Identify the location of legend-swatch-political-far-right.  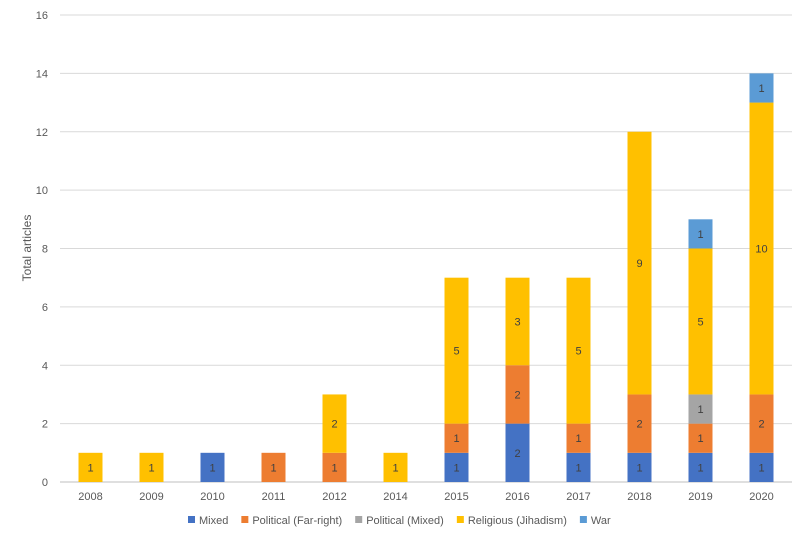
(245, 519).